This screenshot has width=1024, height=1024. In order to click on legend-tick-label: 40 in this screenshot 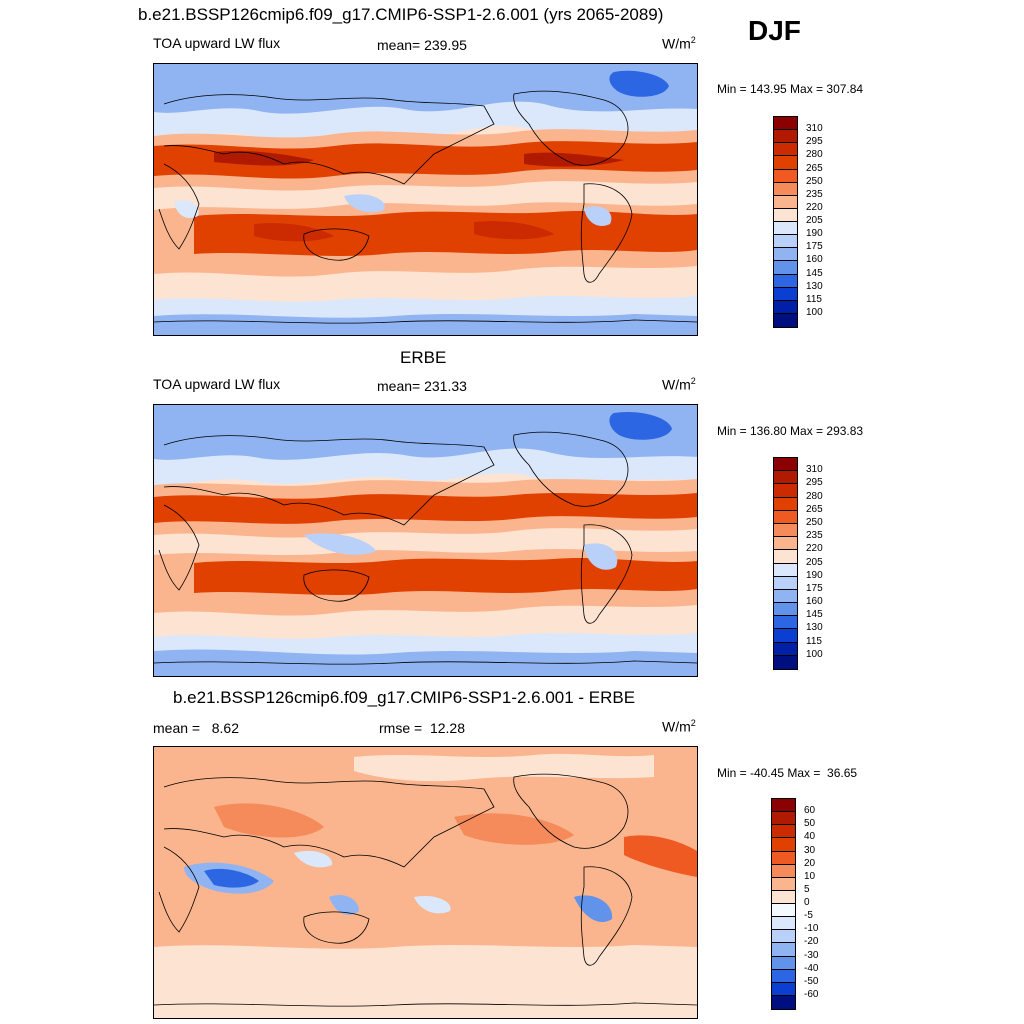, I will do `click(810, 837)`.